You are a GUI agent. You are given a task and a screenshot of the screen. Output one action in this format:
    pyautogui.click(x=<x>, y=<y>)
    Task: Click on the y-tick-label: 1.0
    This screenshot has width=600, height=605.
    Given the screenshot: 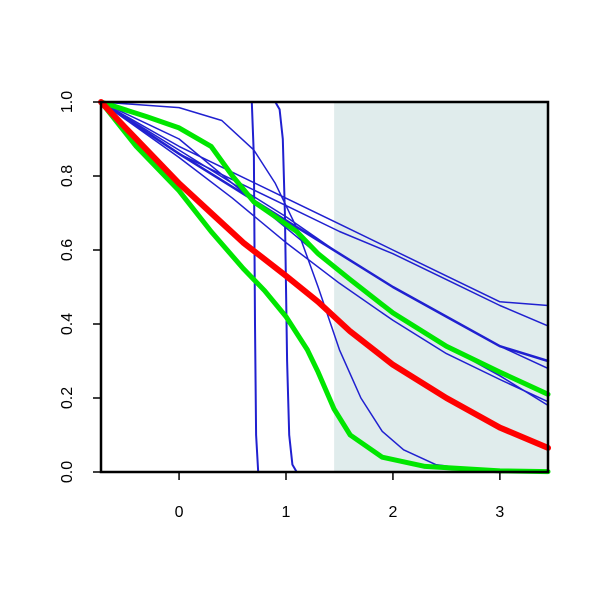 What is the action you would take?
    pyautogui.click(x=67, y=102)
    